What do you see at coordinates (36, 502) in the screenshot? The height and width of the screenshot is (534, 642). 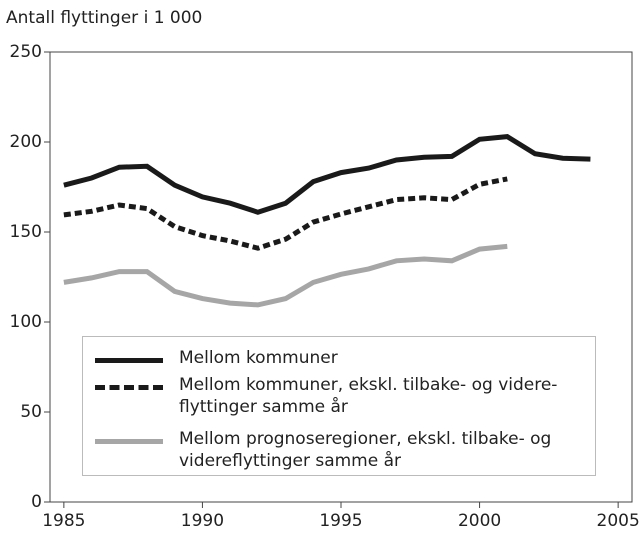 I see `y-tick-label: 0` at bounding box center [36, 502].